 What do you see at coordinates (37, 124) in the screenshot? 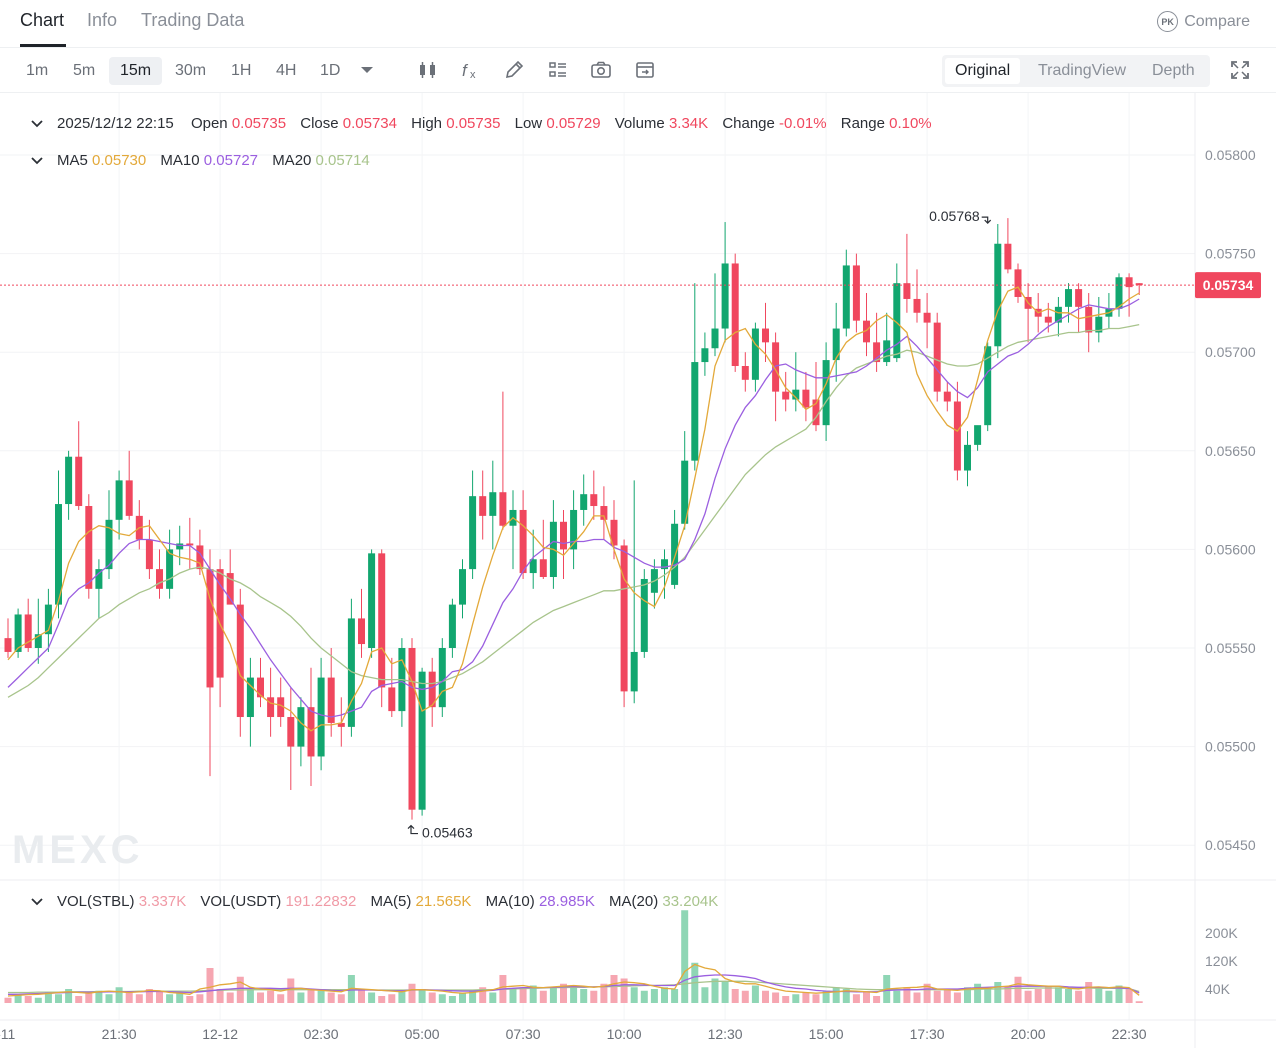
I see `collapse-chevron-icon` at bounding box center [37, 124].